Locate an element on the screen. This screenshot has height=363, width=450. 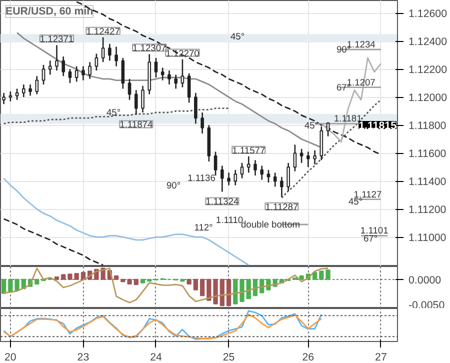
y-tick-label: 1.11200 is located at coordinates (427, 210).